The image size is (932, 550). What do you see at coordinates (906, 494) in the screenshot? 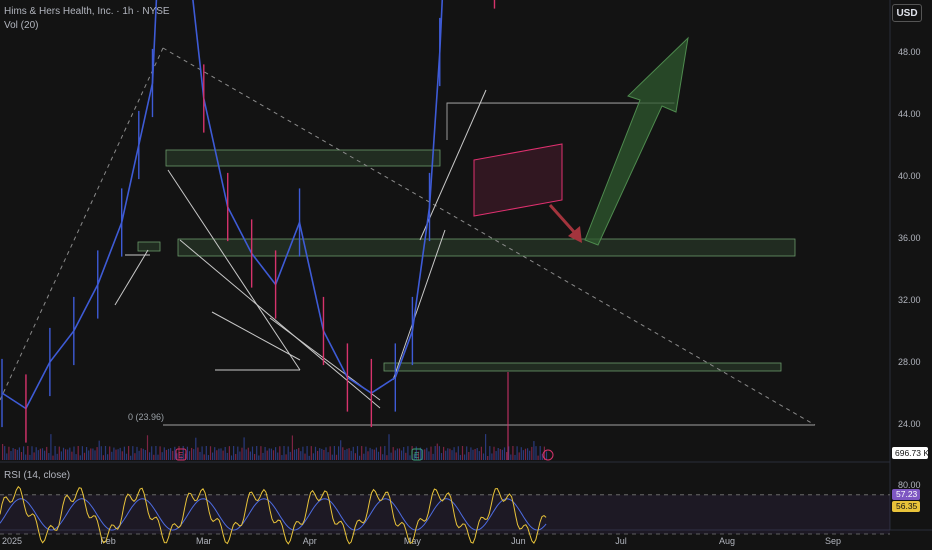
I see `rsi-value-badge` at bounding box center [906, 494].